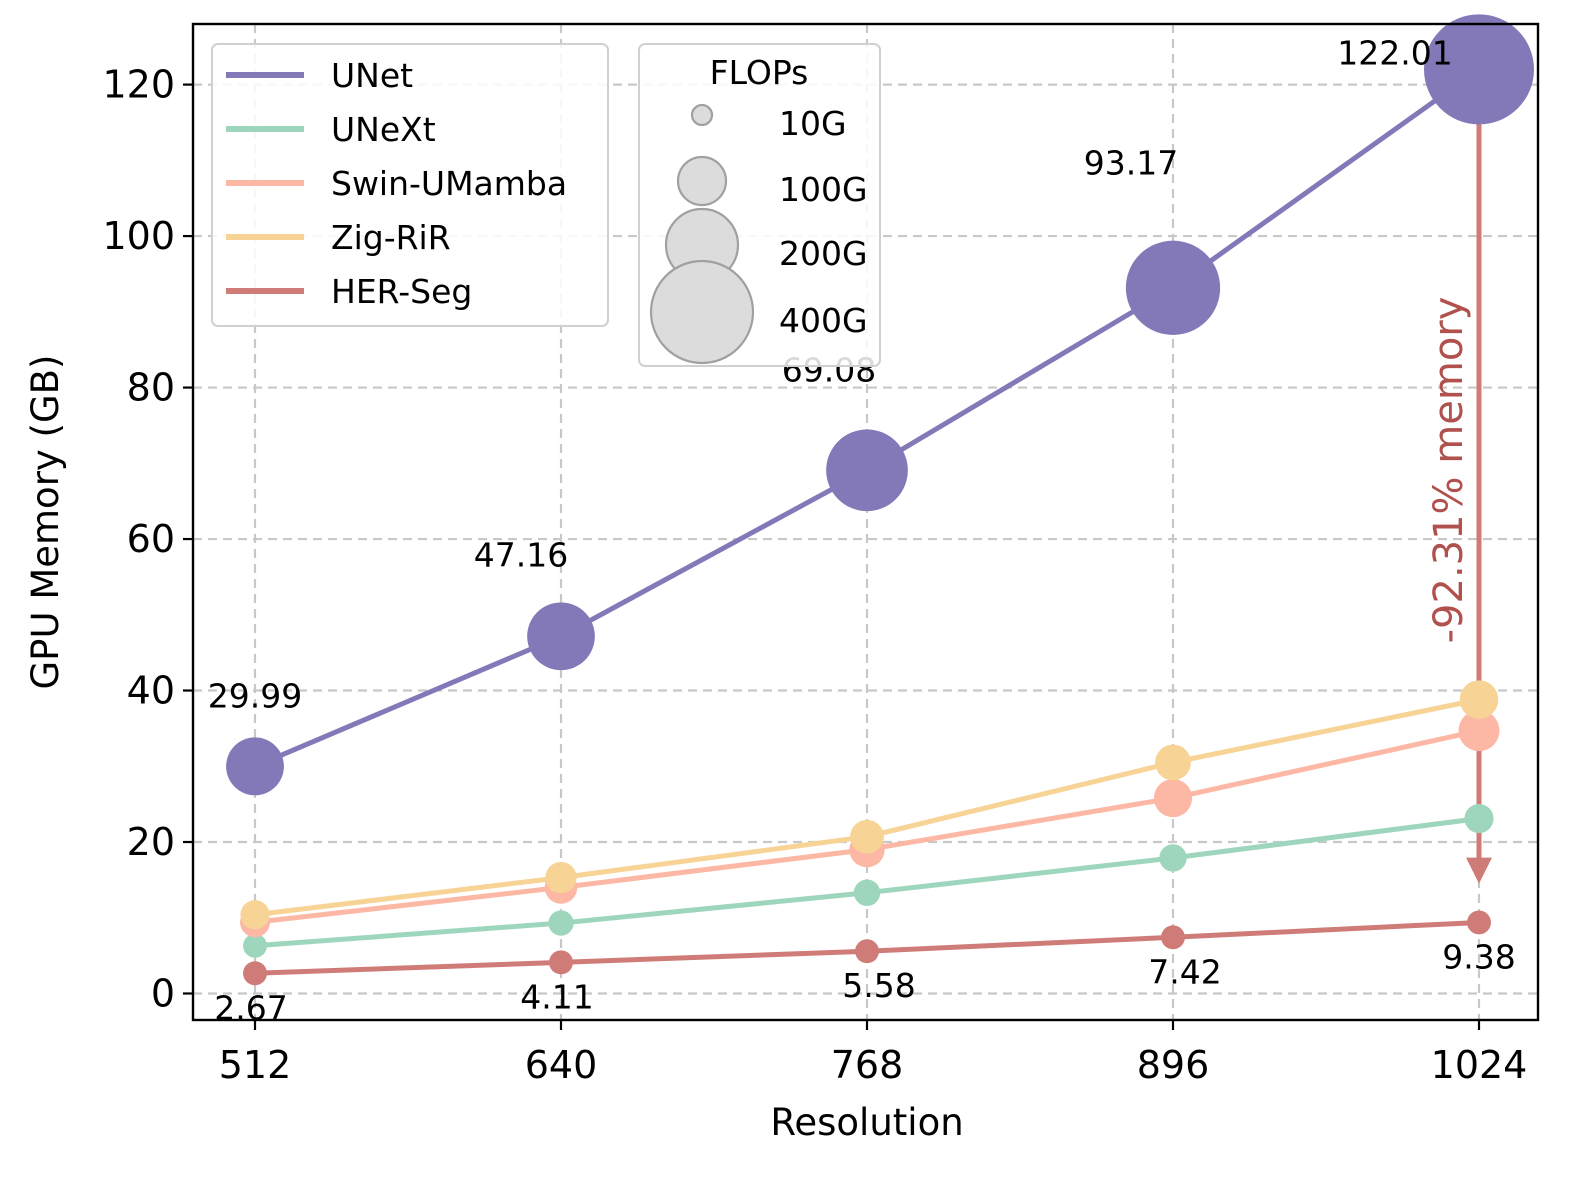  I want to click on flops-legend-label: 200G, so click(823, 253).